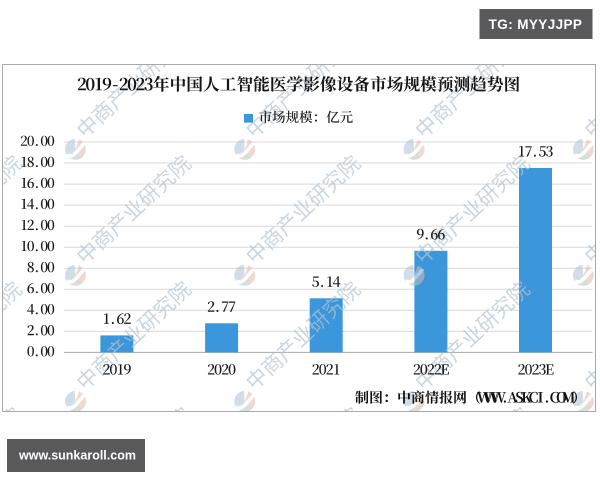 This screenshot has width=600, height=480. Describe the element at coordinates (536, 24) in the screenshot. I see `svg-text: TG: MYYJJPP` at that location.